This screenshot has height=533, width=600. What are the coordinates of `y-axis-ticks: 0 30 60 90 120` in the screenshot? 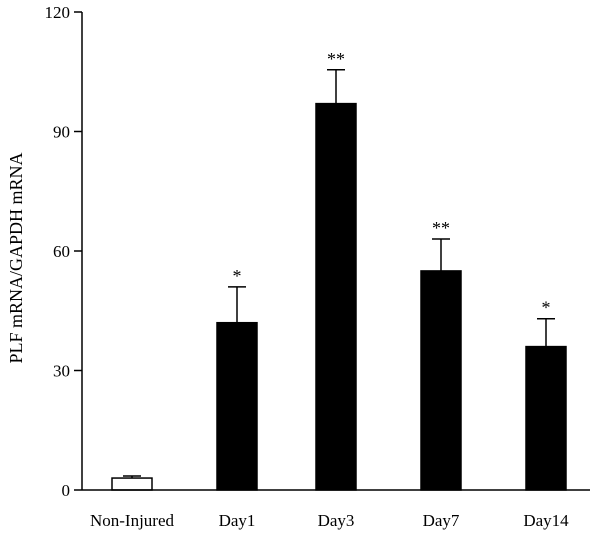 It's located at (63, 251).